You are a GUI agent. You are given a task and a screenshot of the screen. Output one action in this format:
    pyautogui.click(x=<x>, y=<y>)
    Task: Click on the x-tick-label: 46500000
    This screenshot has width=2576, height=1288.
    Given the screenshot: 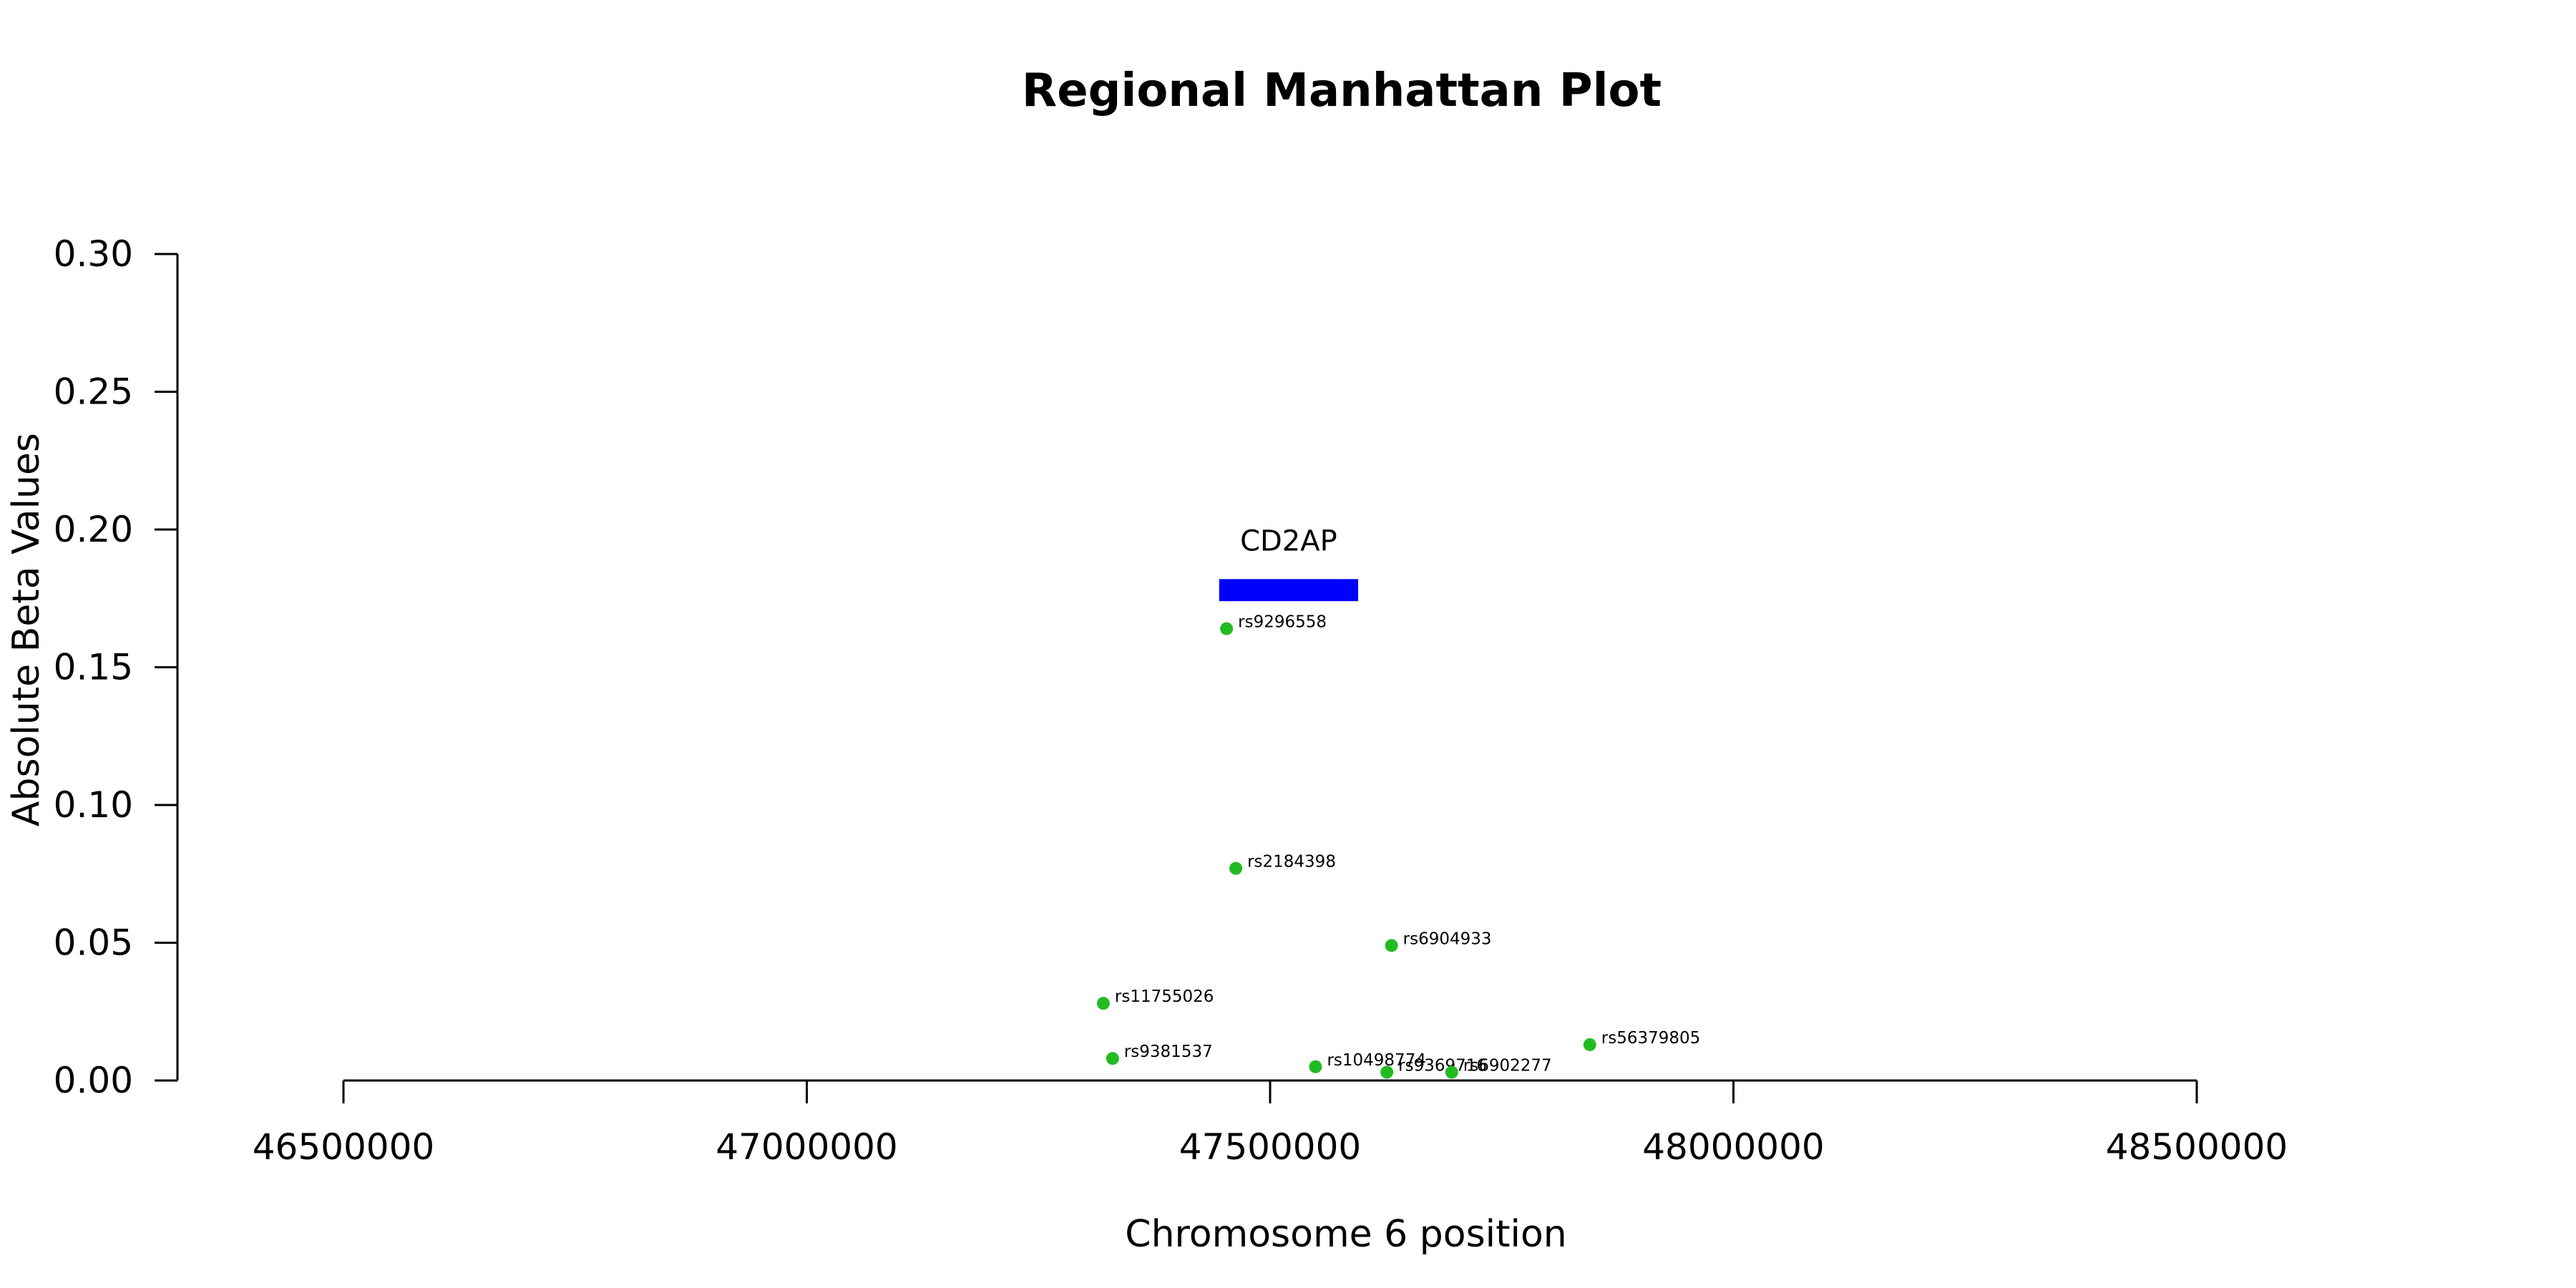 What is the action you would take?
    pyautogui.click(x=344, y=1147)
    